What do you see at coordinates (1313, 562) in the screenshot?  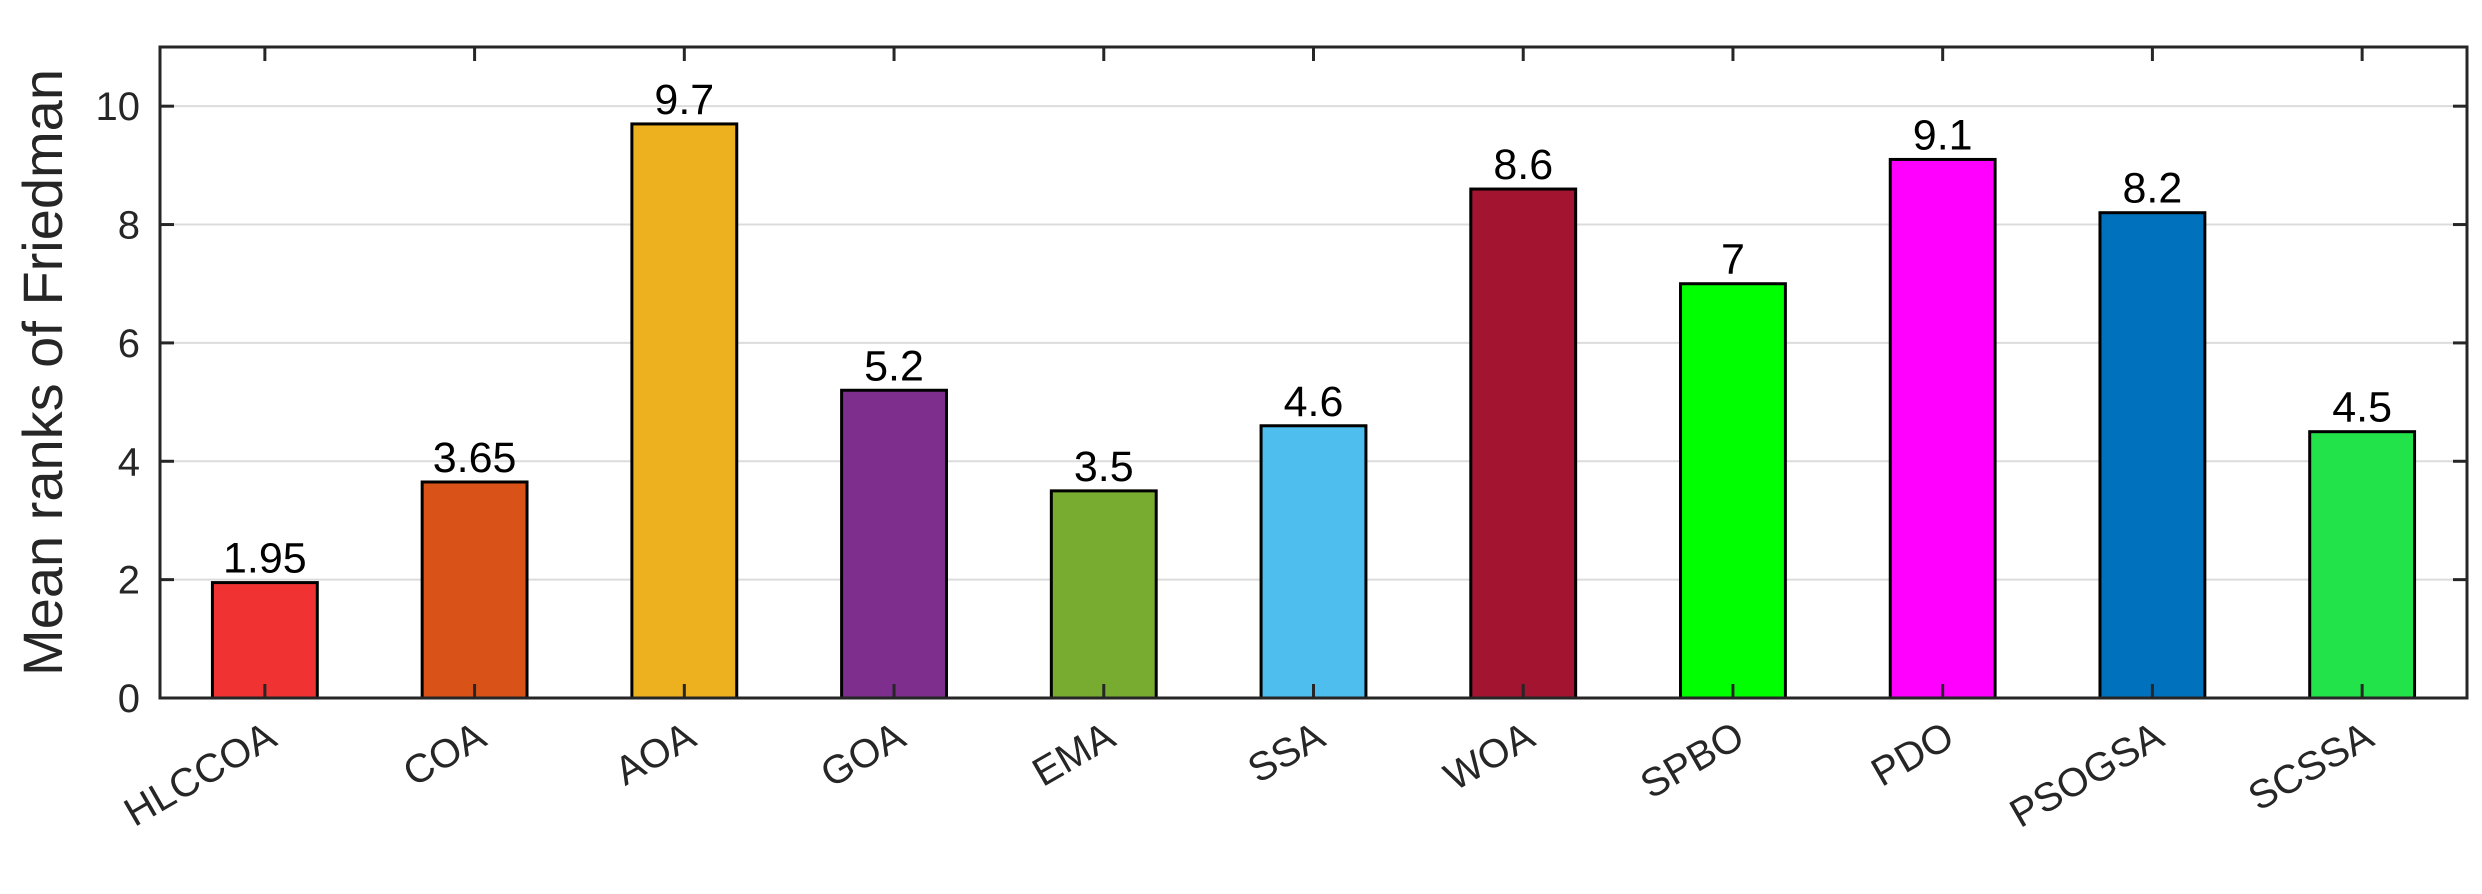 I see `bar-ssa` at bounding box center [1313, 562].